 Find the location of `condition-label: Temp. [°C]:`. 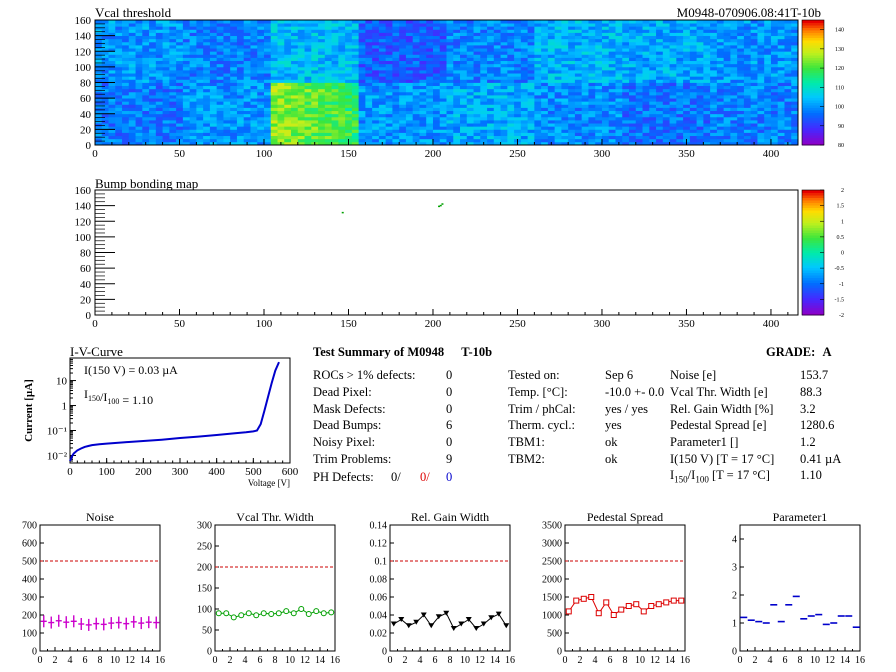

condition-label: Temp. [°C]: is located at coordinates (538, 391).